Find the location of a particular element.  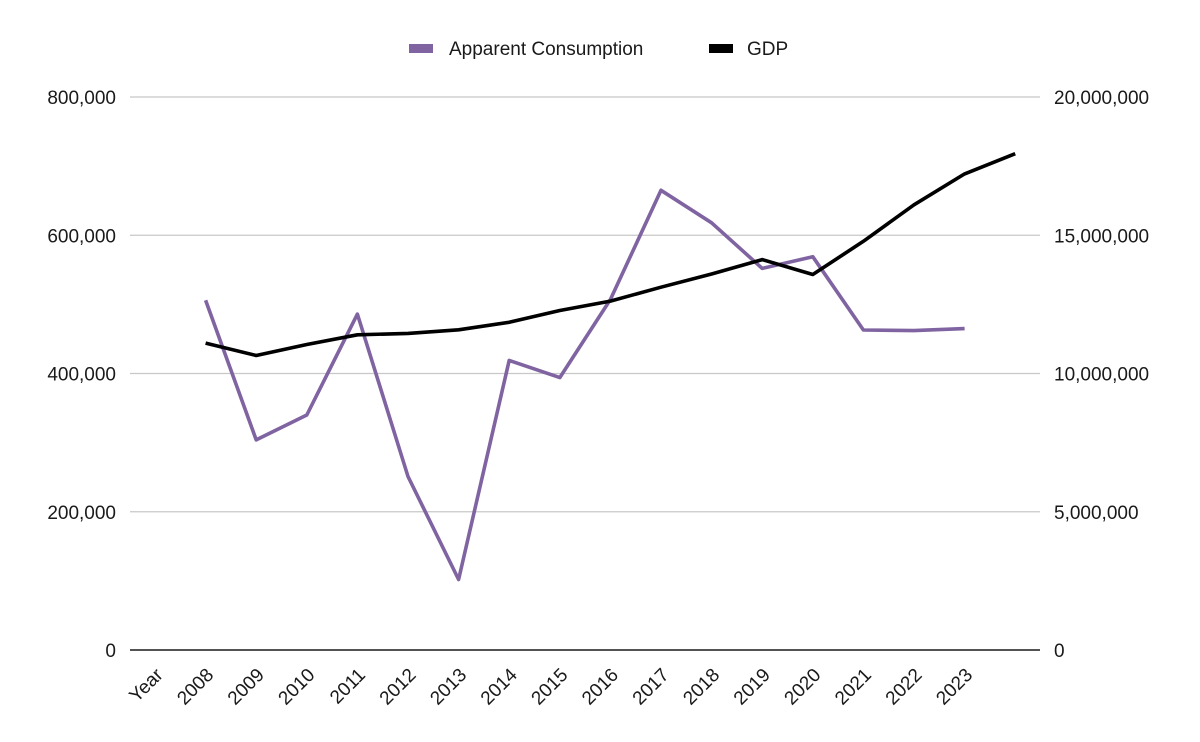

x-tick-label: 2018 is located at coordinates (701, 687).